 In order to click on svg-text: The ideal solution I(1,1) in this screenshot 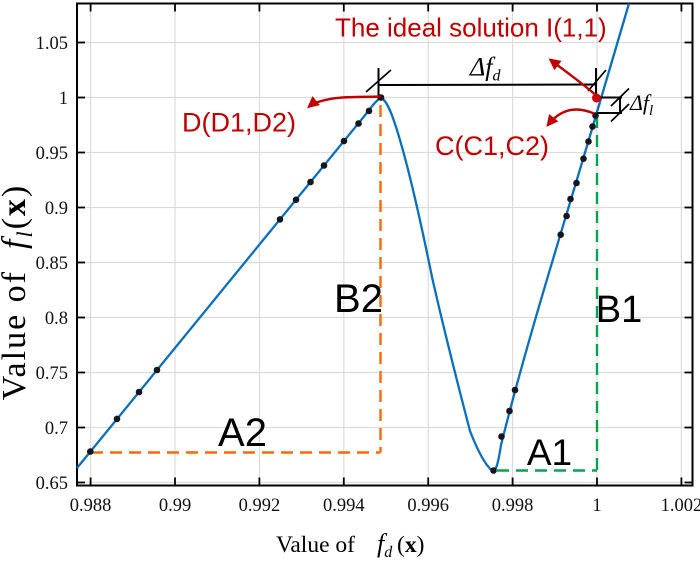, I will do `click(471, 28)`.